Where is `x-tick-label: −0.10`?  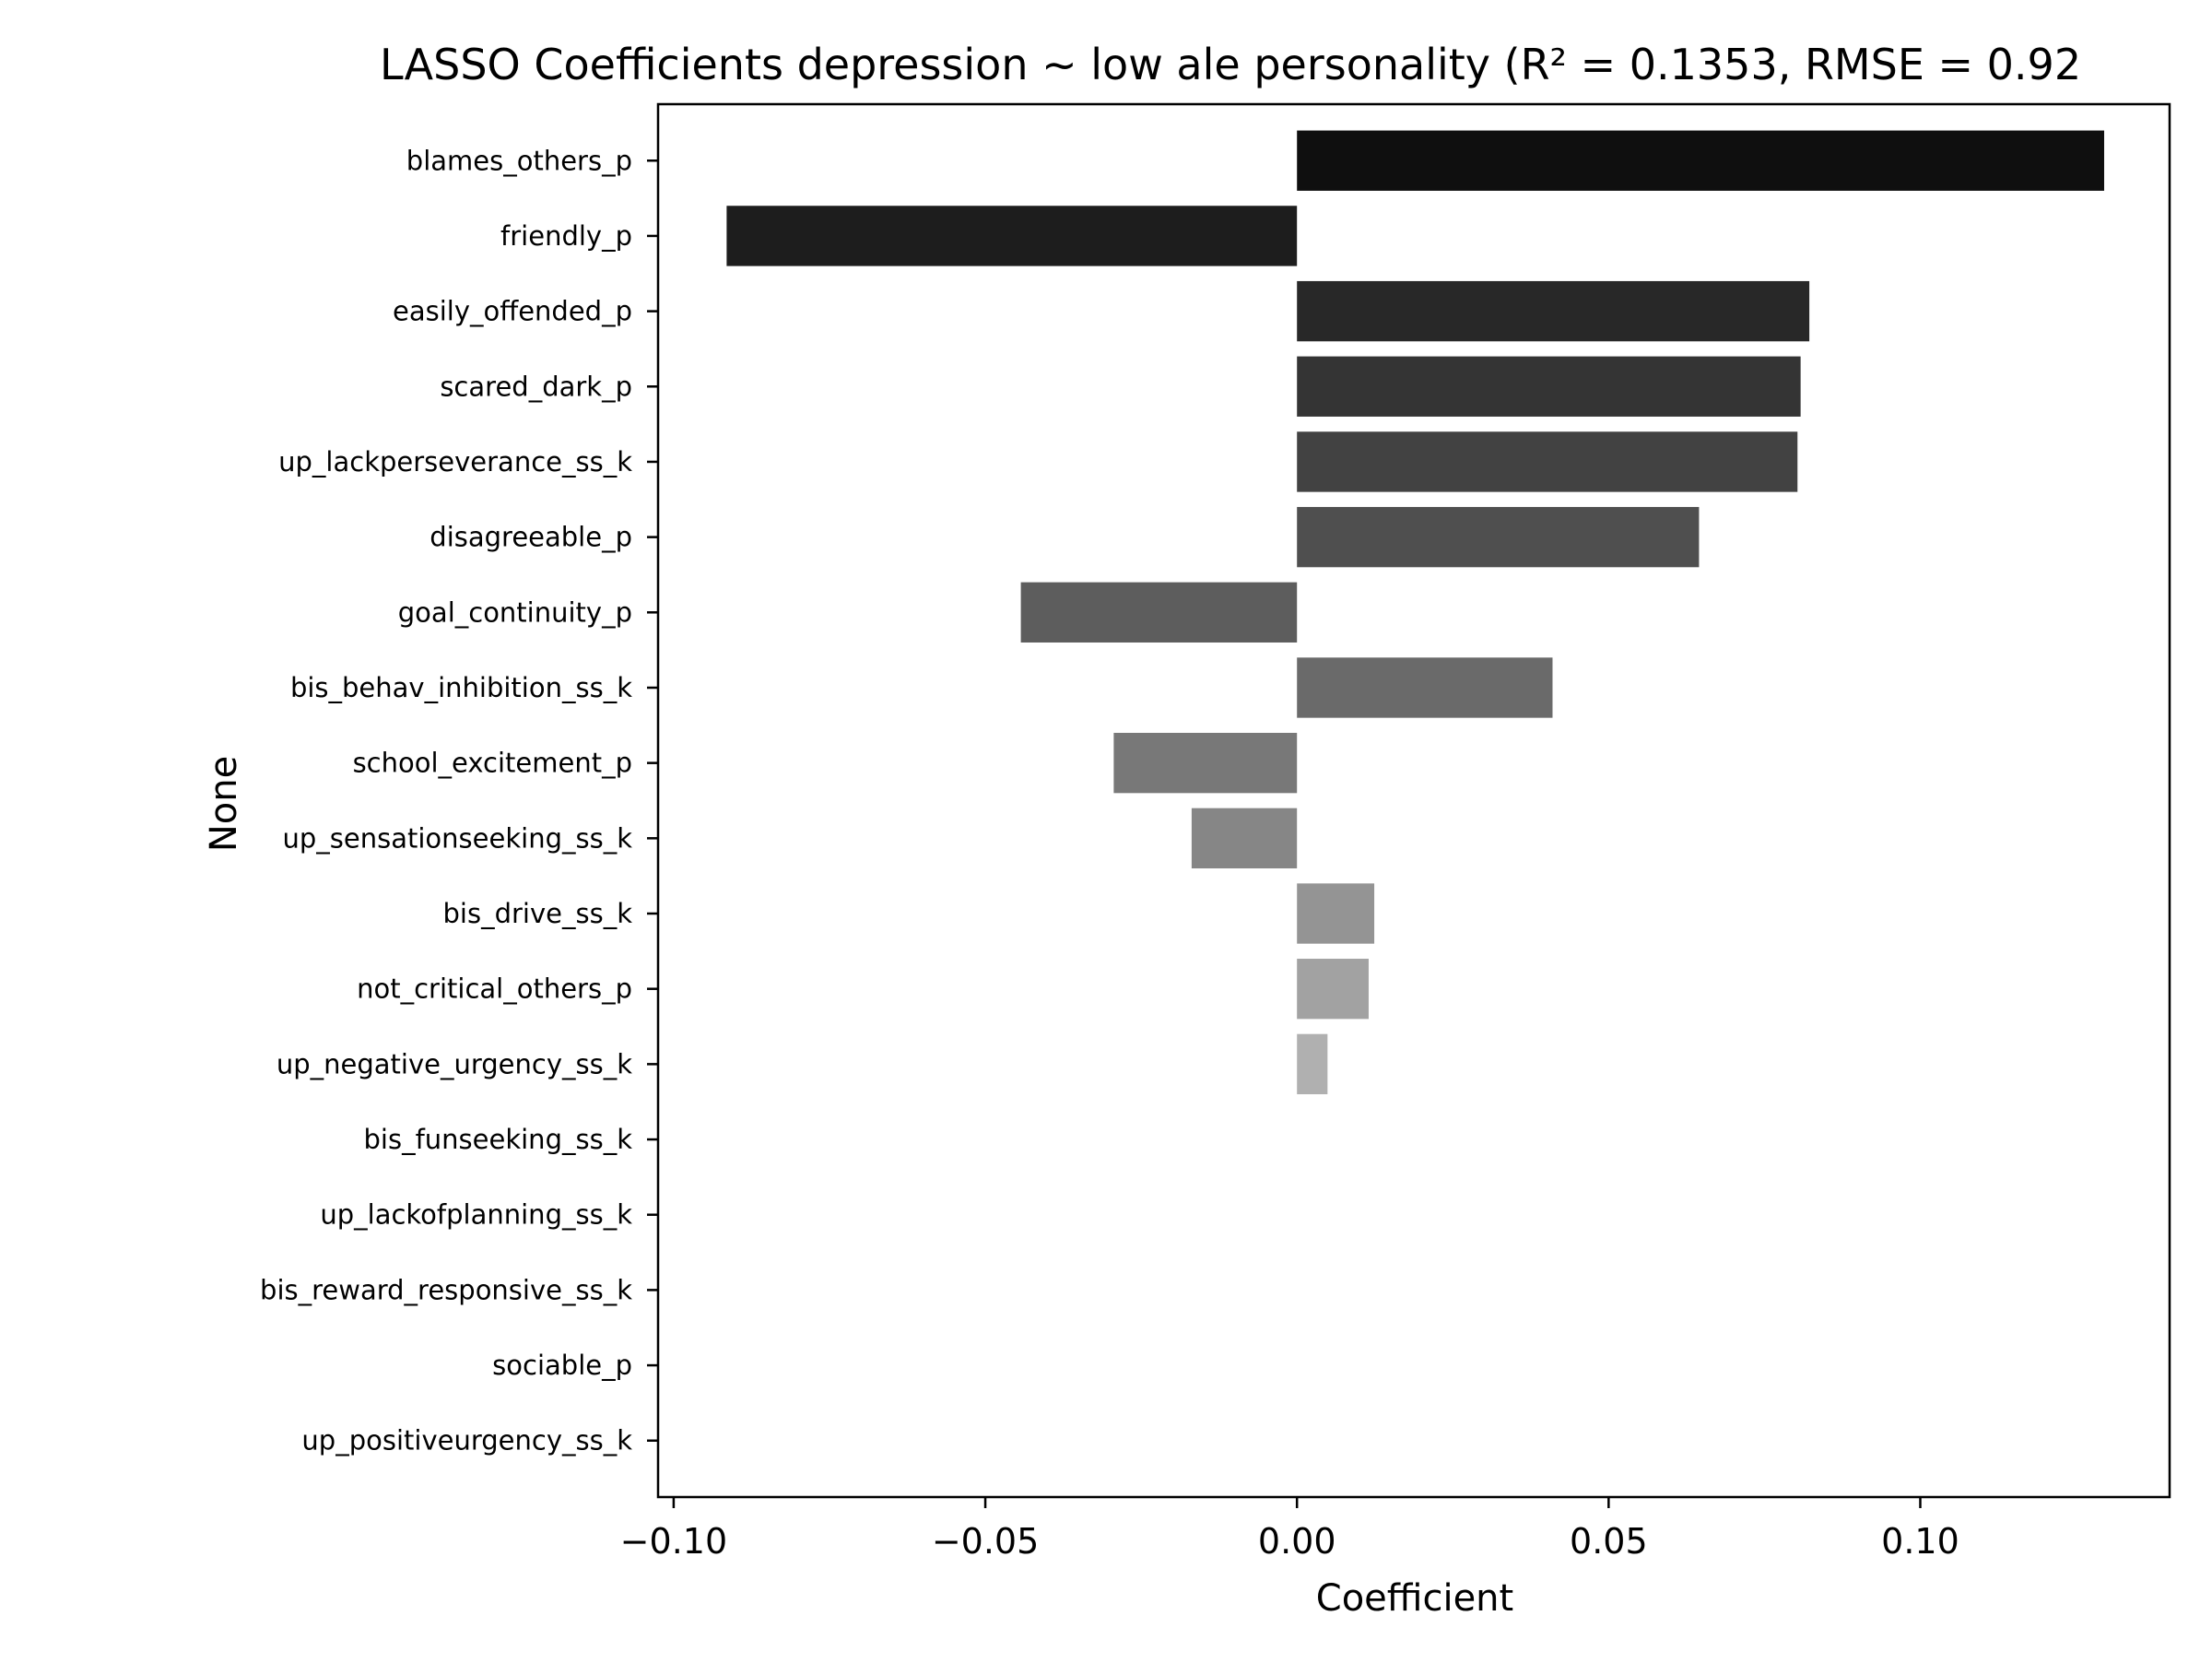 x-tick-label: −0.10 is located at coordinates (673, 1541).